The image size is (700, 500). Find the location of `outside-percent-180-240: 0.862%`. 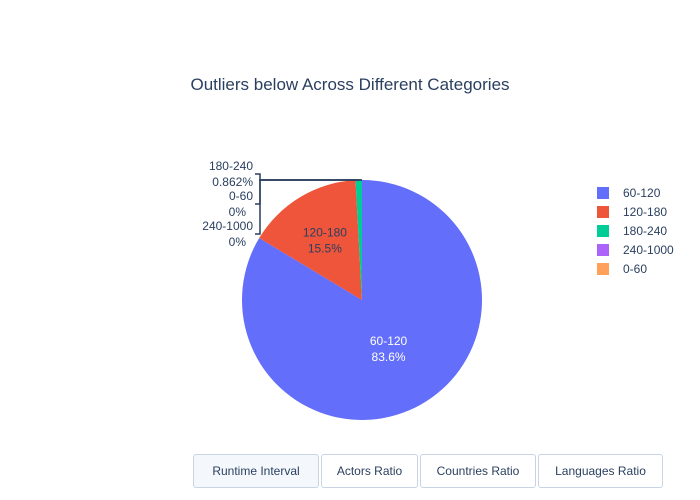

outside-percent-180-240: 0.862% is located at coordinates (232, 182).